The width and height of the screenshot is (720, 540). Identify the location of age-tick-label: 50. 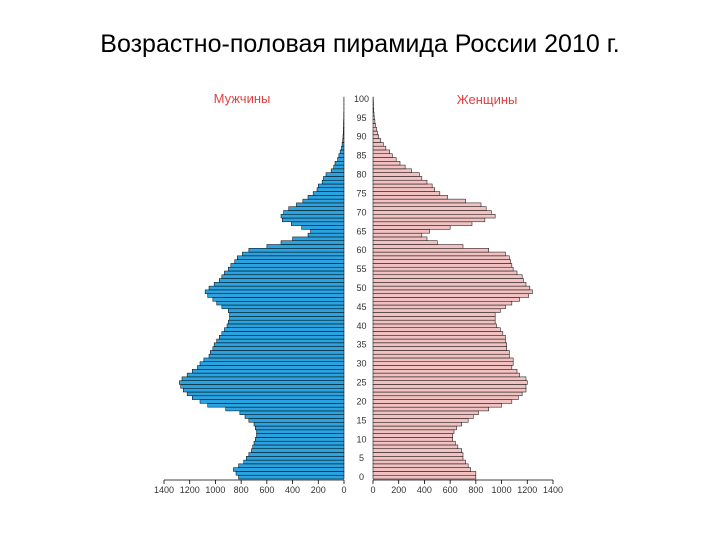
(361, 288).